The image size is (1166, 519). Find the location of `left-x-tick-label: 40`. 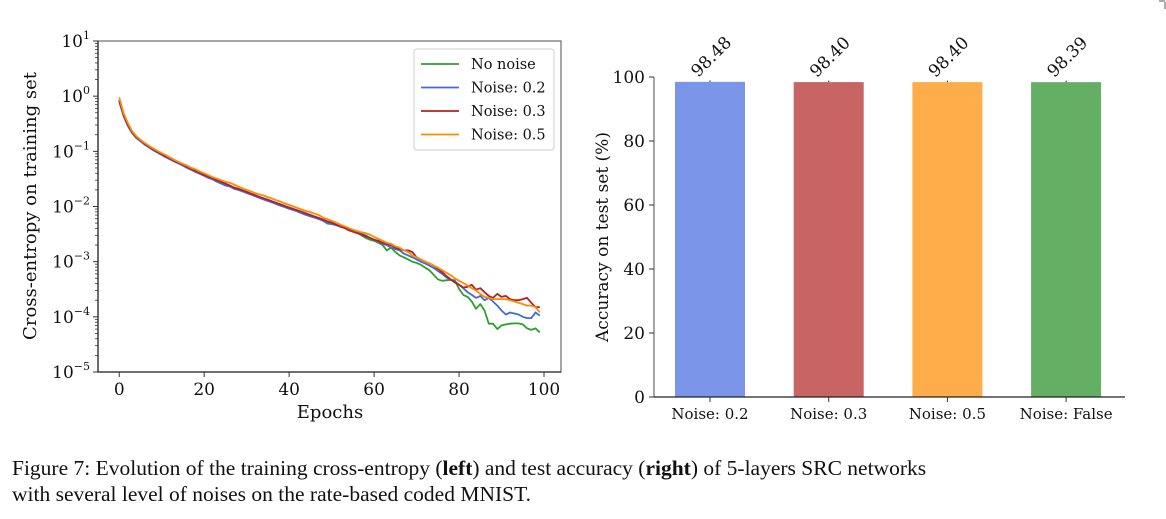

left-x-tick-label: 40 is located at coordinates (289, 390).